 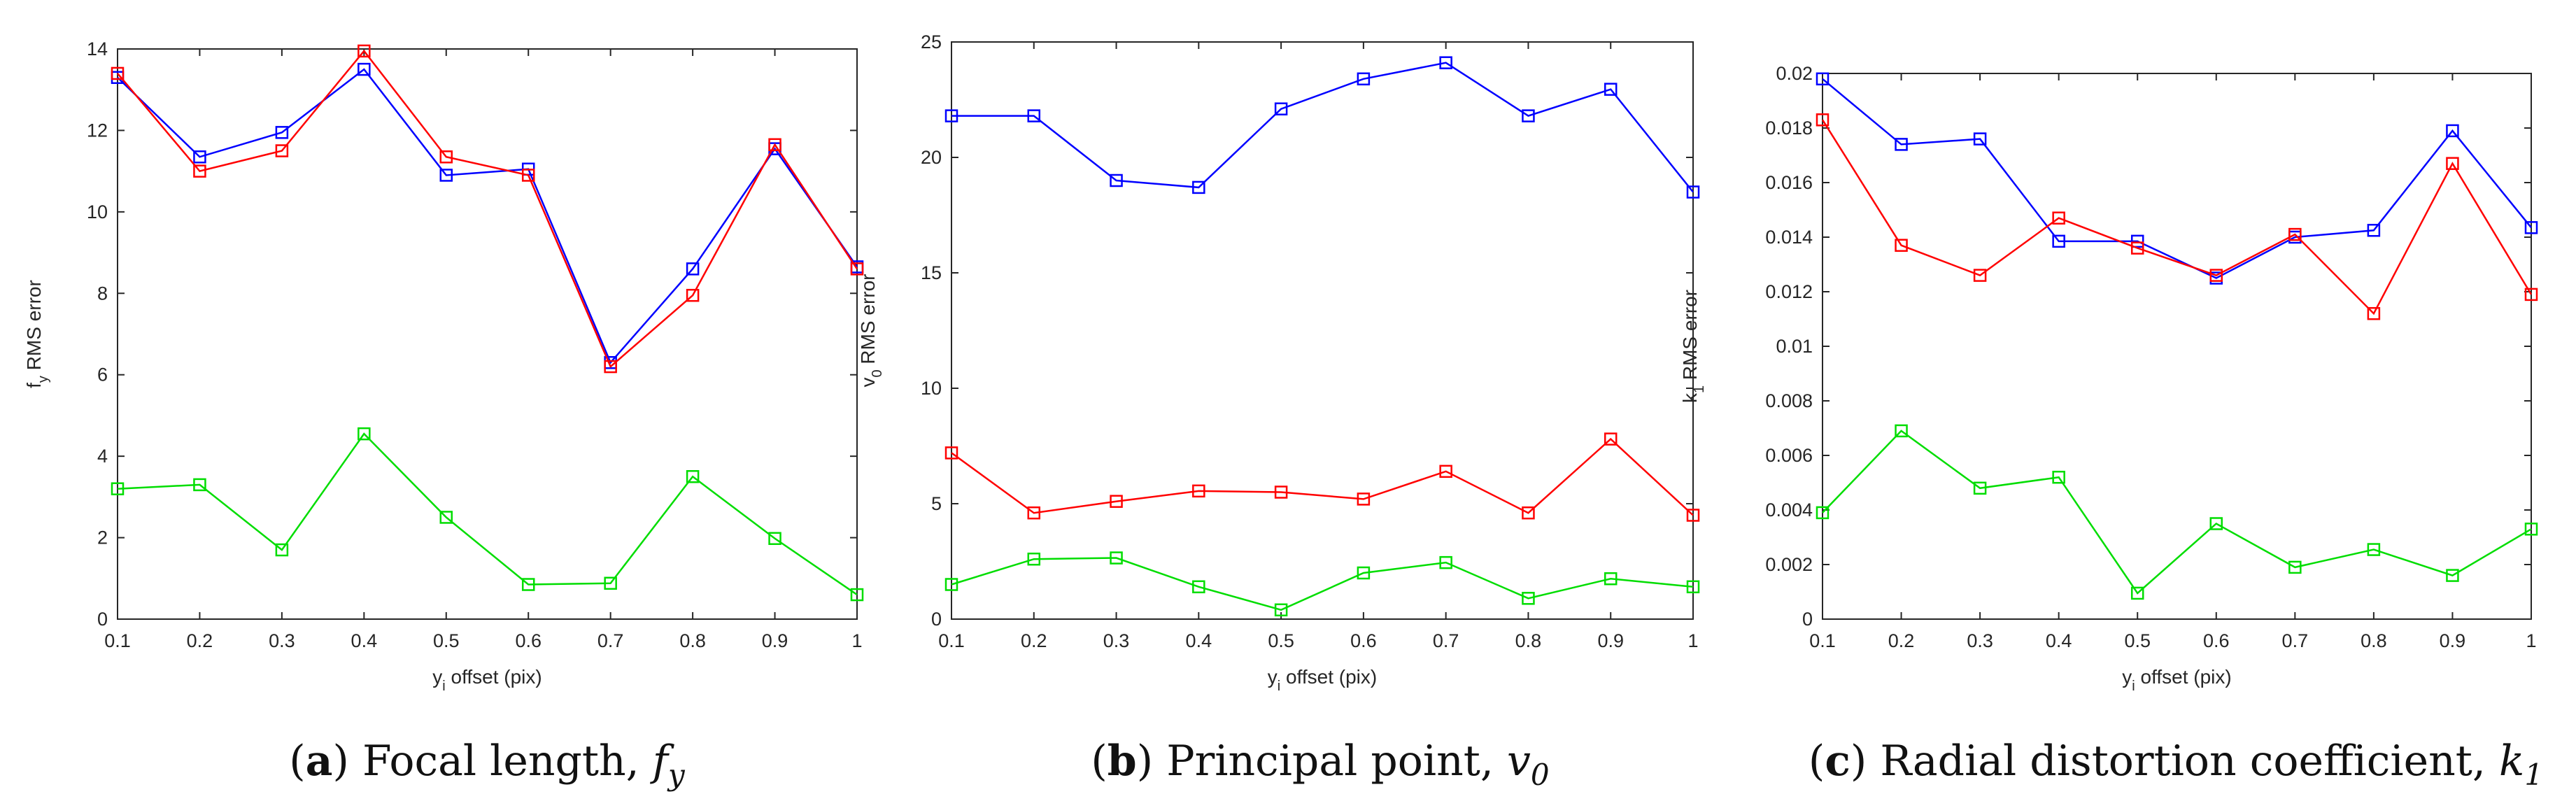 I want to click on caption-subscript: 0, so click(x=1540, y=775).